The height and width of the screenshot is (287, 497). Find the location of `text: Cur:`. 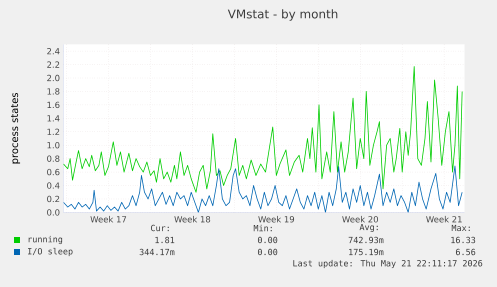

text: Cur: is located at coordinates (159, 228).